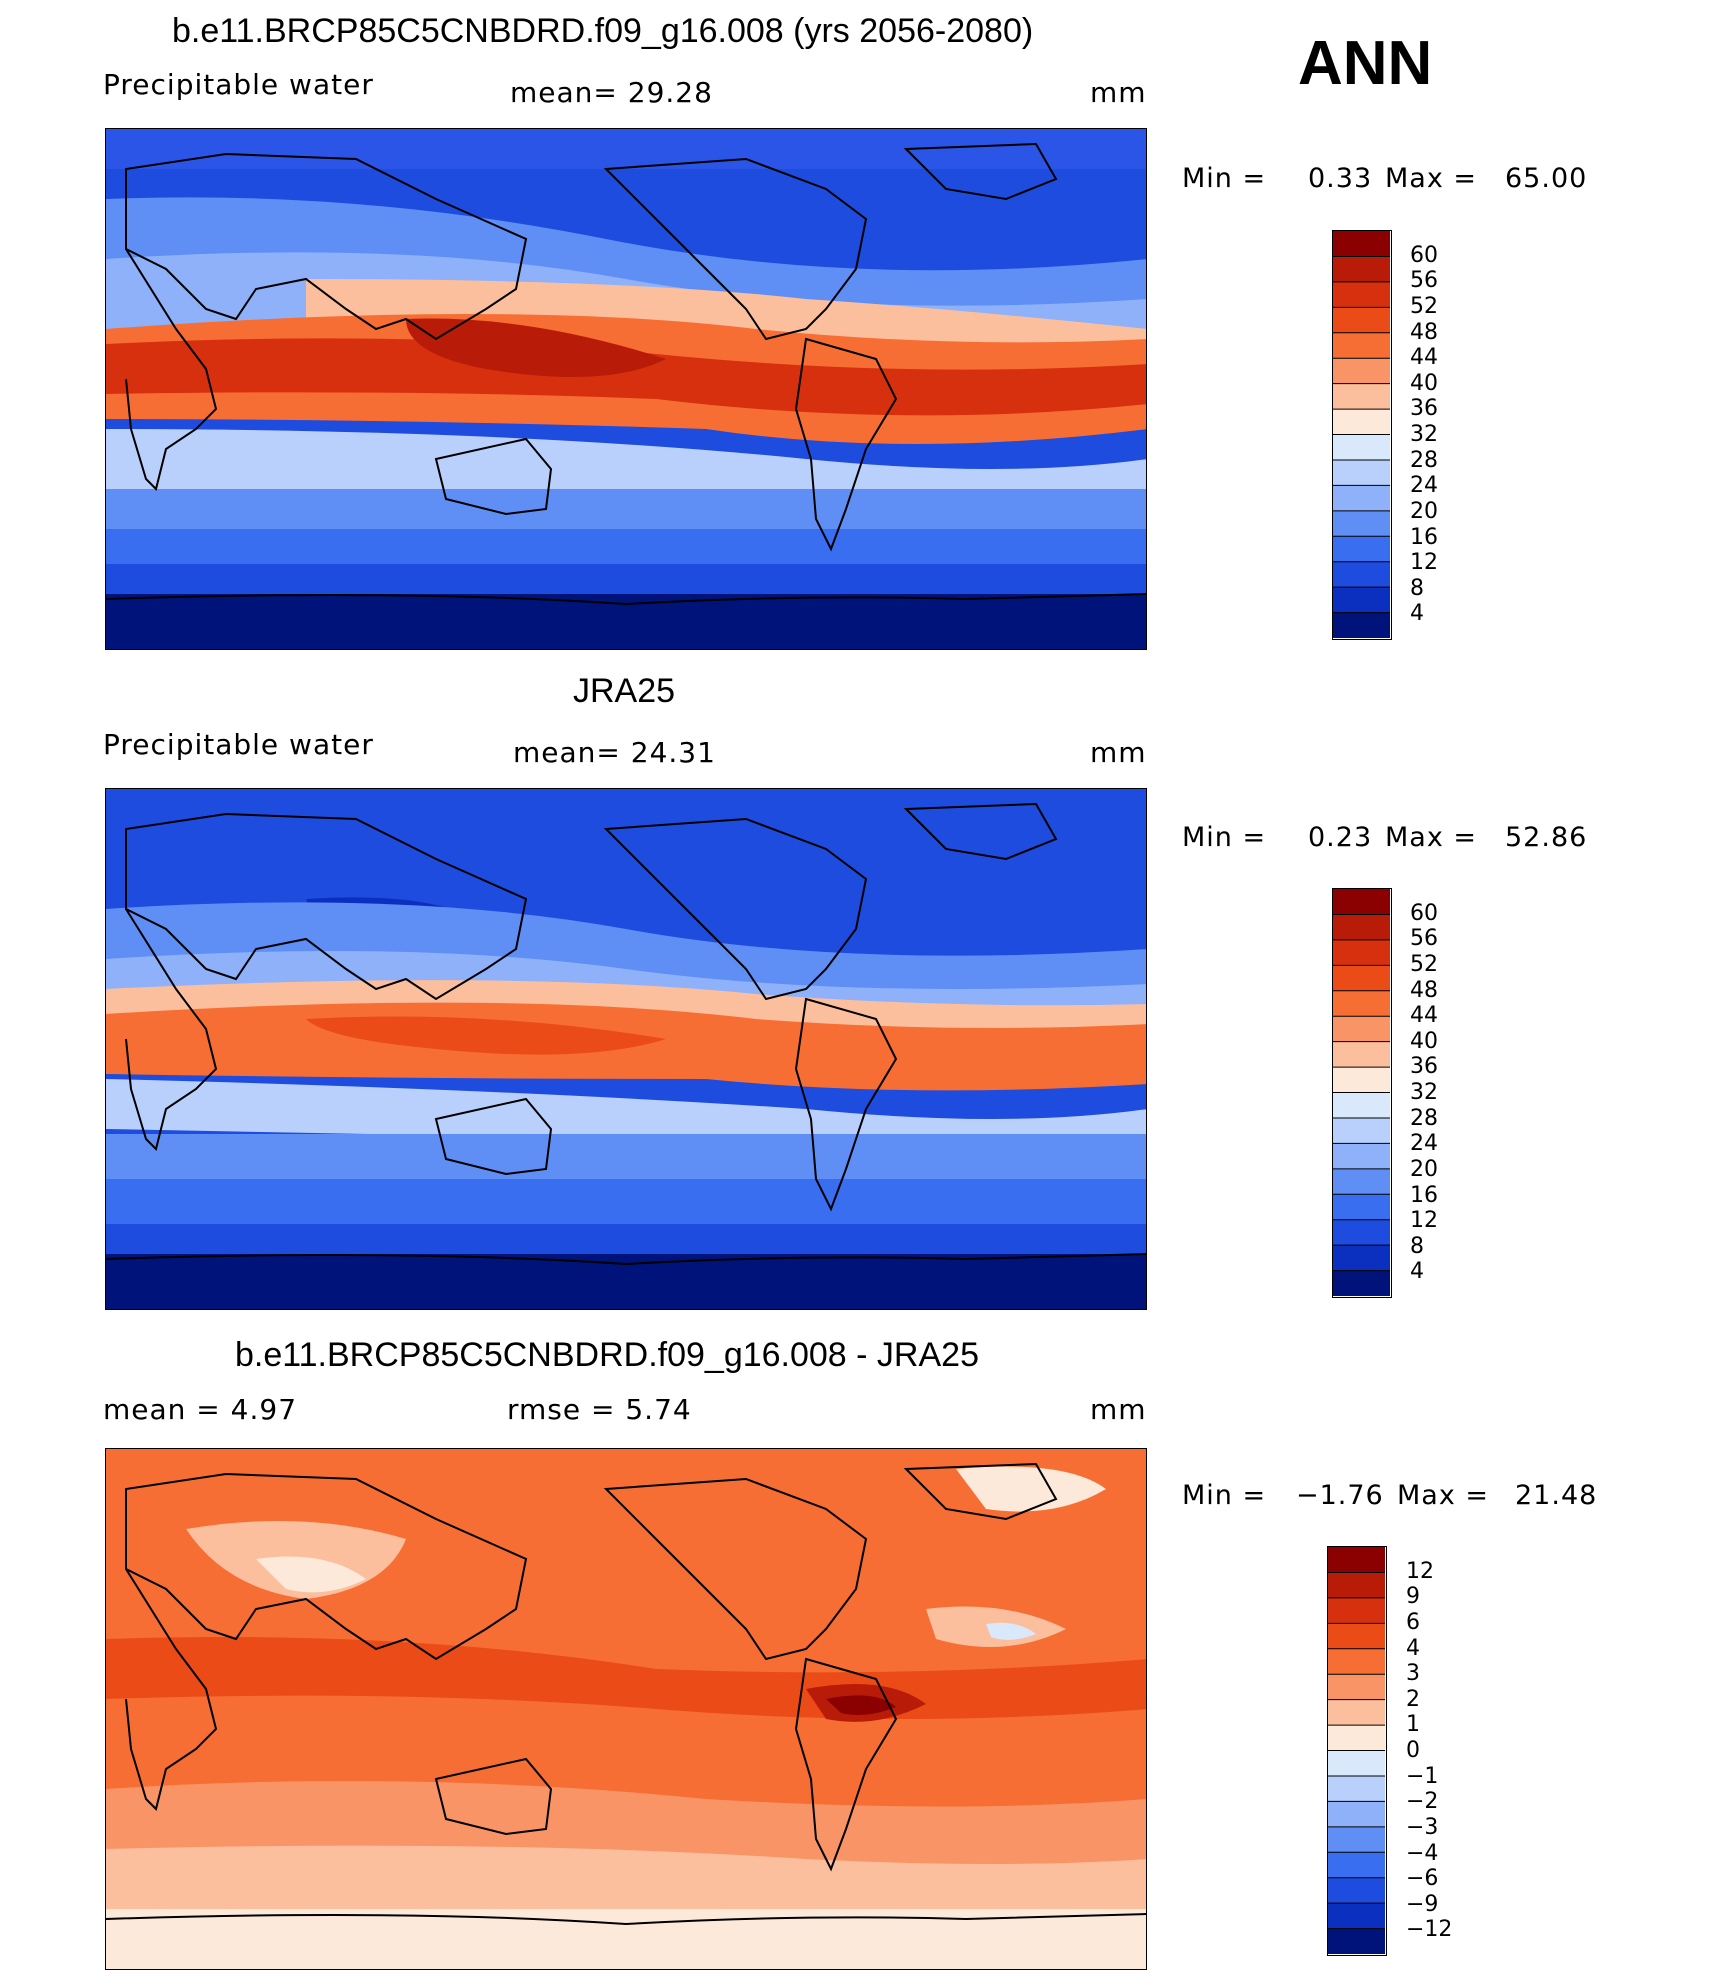 This screenshot has height=1986, width=1710. I want to click on panel2-title: JRA25, so click(624, 691).